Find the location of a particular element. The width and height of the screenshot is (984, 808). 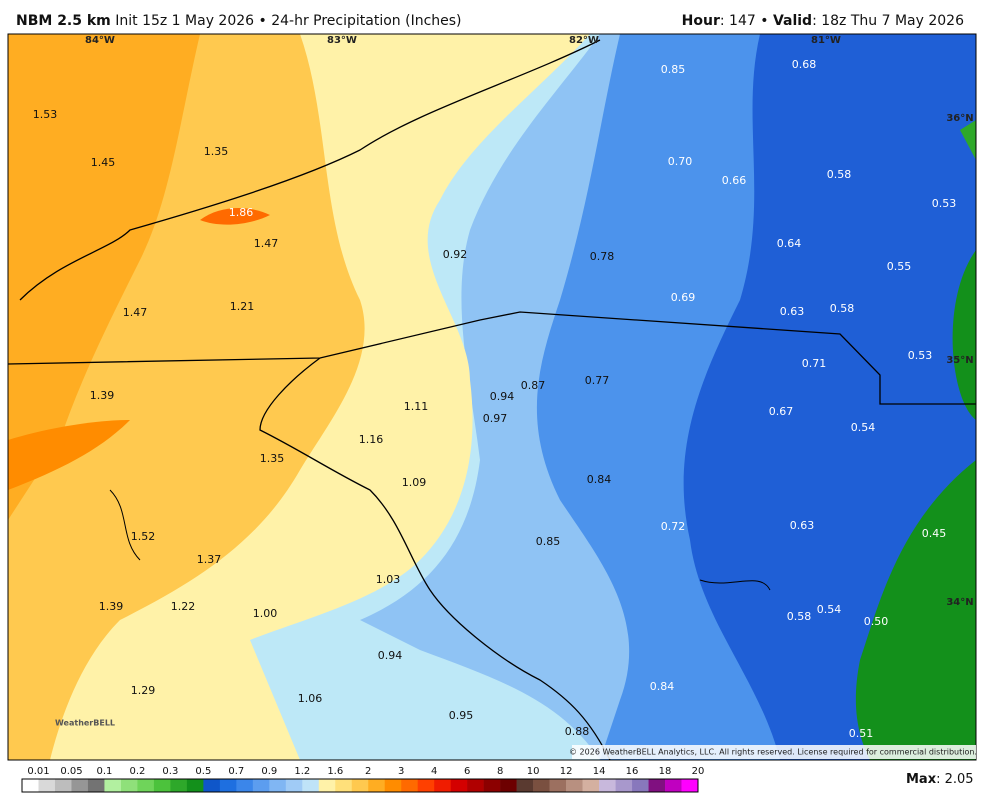

colorbar-label: 12 is located at coordinates (566, 771).